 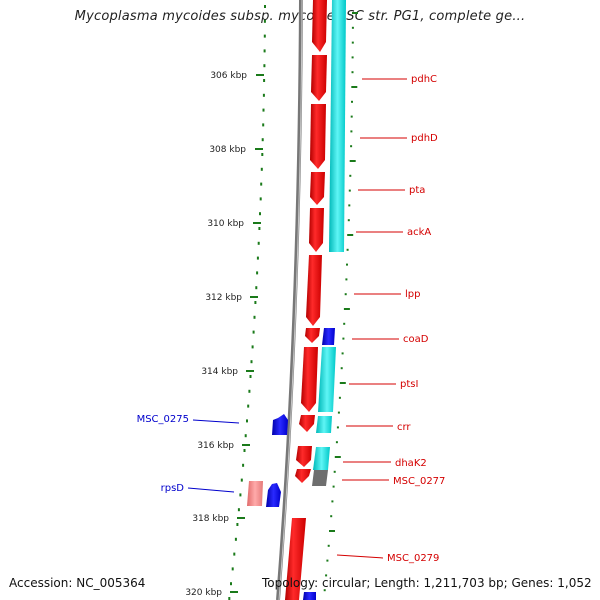 I want to click on tick-label: 306 kbp, so click(x=228, y=76).